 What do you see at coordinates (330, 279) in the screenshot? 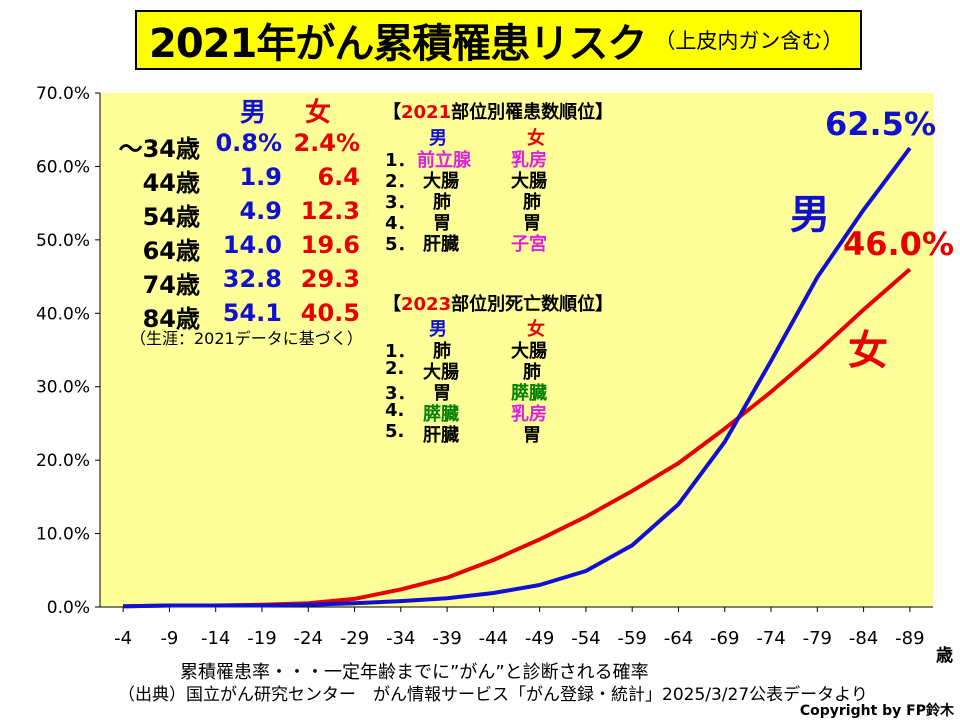
I see `female-value: 29.3` at bounding box center [330, 279].